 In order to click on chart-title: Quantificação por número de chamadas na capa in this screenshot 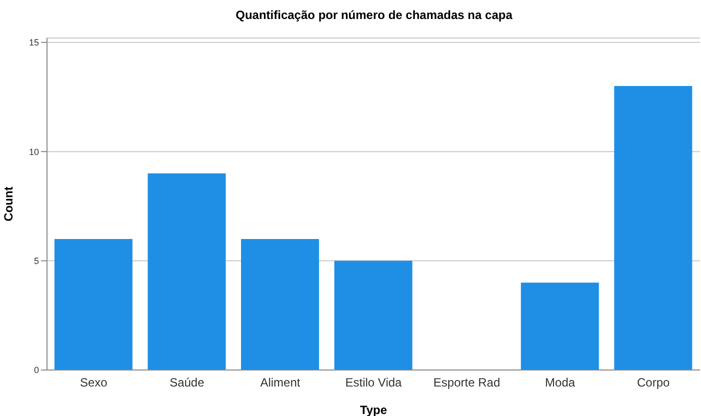, I will do `click(374, 15)`.